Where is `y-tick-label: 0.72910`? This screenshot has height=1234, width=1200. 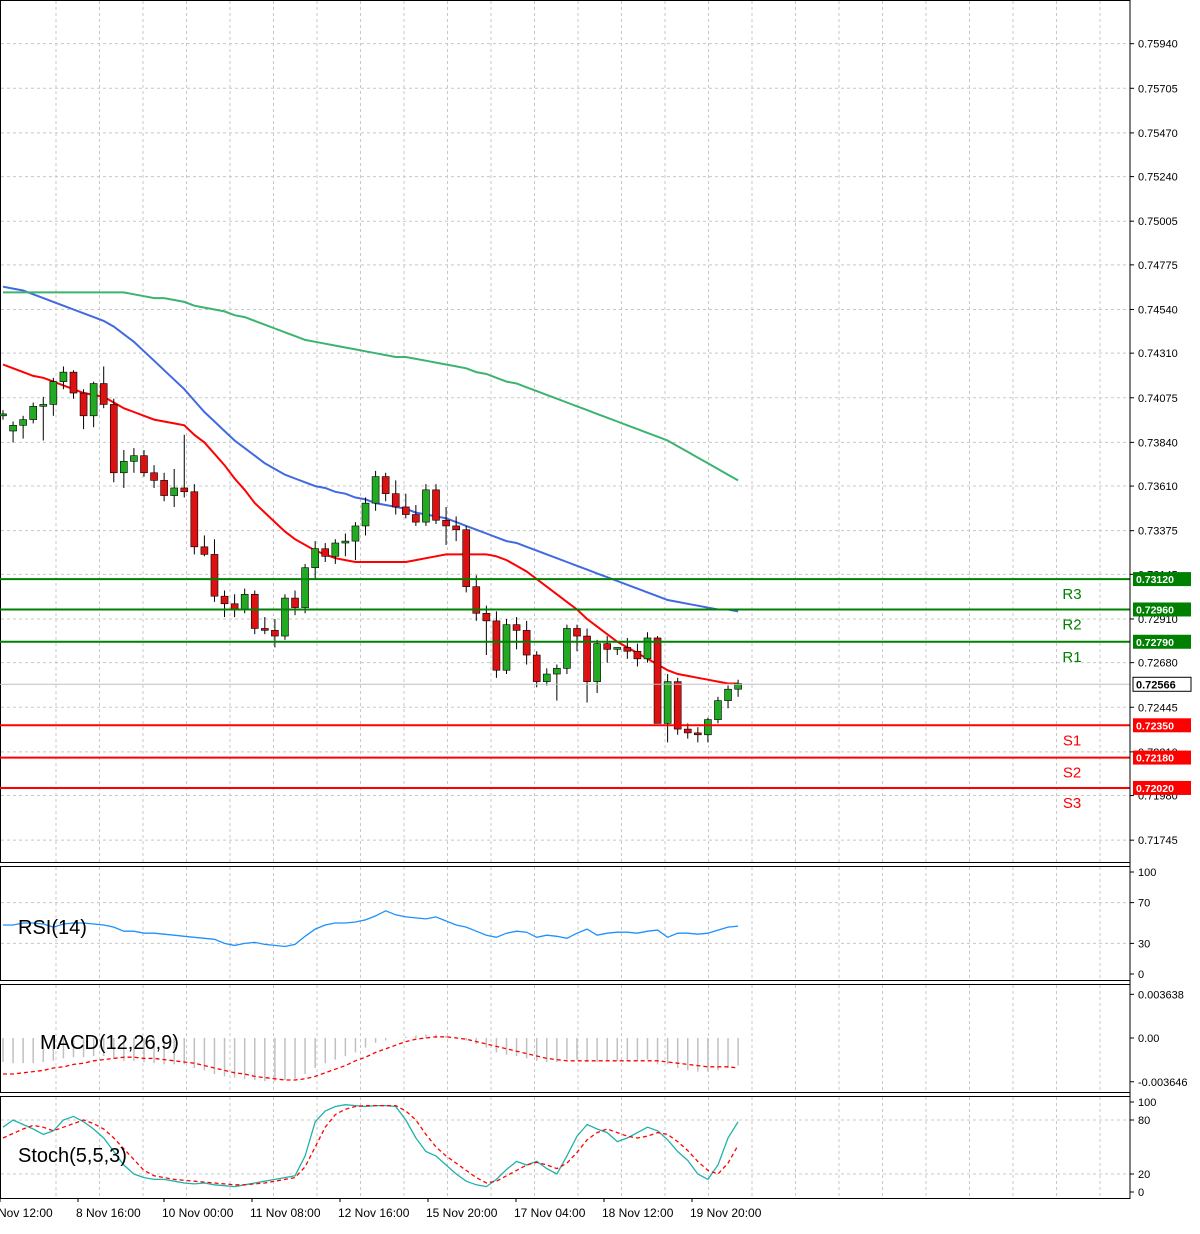
y-tick-label: 0.72910 is located at coordinates (1158, 620).